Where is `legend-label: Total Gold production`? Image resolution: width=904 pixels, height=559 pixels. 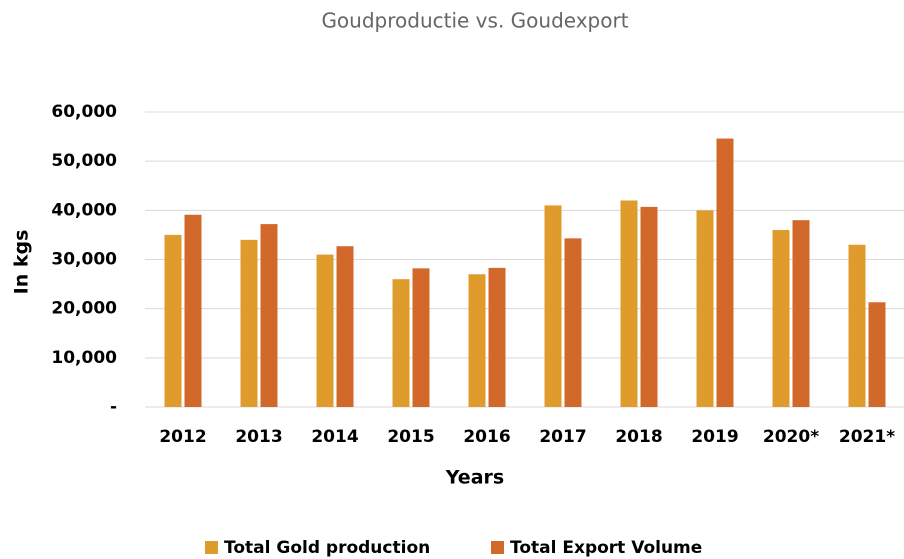 legend-label: Total Gold production is located at coordinates (327, 548).